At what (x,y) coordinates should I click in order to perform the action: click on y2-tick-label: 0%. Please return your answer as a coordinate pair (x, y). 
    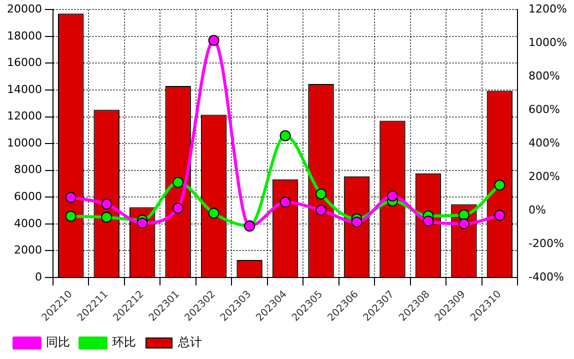
    Looking at the image, I should click on (537, 209).